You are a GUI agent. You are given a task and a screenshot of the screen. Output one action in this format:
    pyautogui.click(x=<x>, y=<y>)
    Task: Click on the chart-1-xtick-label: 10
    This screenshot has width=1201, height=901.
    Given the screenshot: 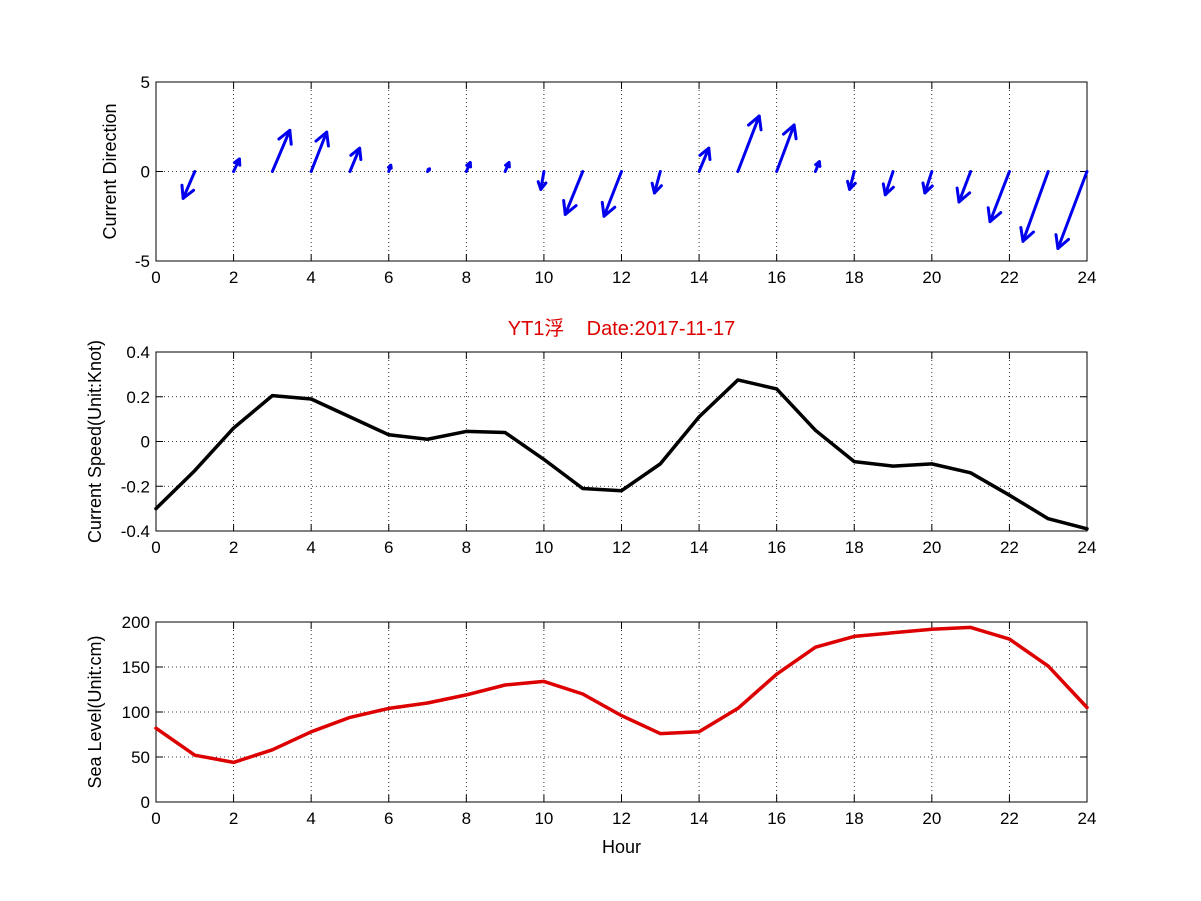 What is the action you would take?
    pyautogui.click(x=543, y=277)
    